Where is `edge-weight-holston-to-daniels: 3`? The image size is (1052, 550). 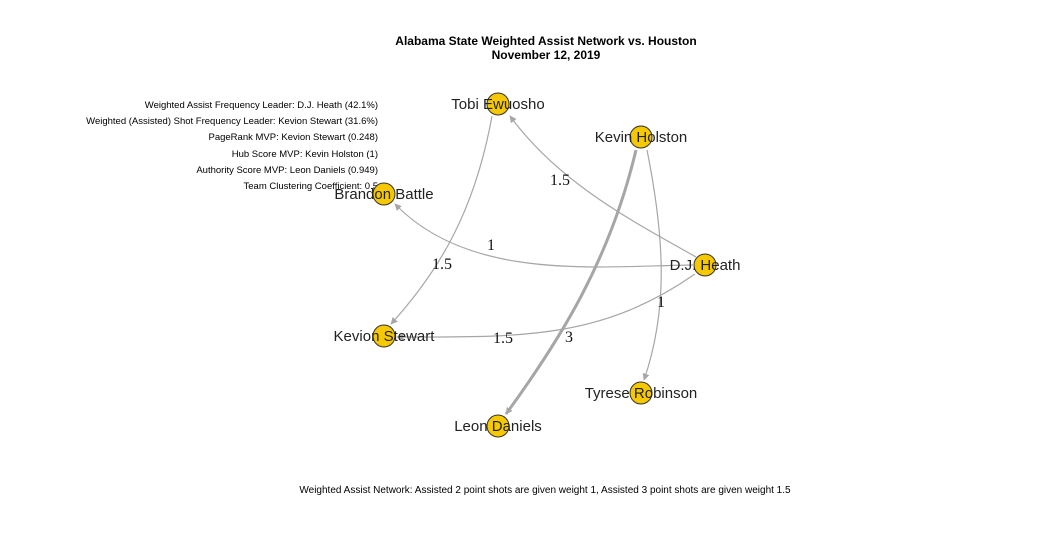
edge-weight-holston-to-daniels: 3 is located at coordinates (569, 337).